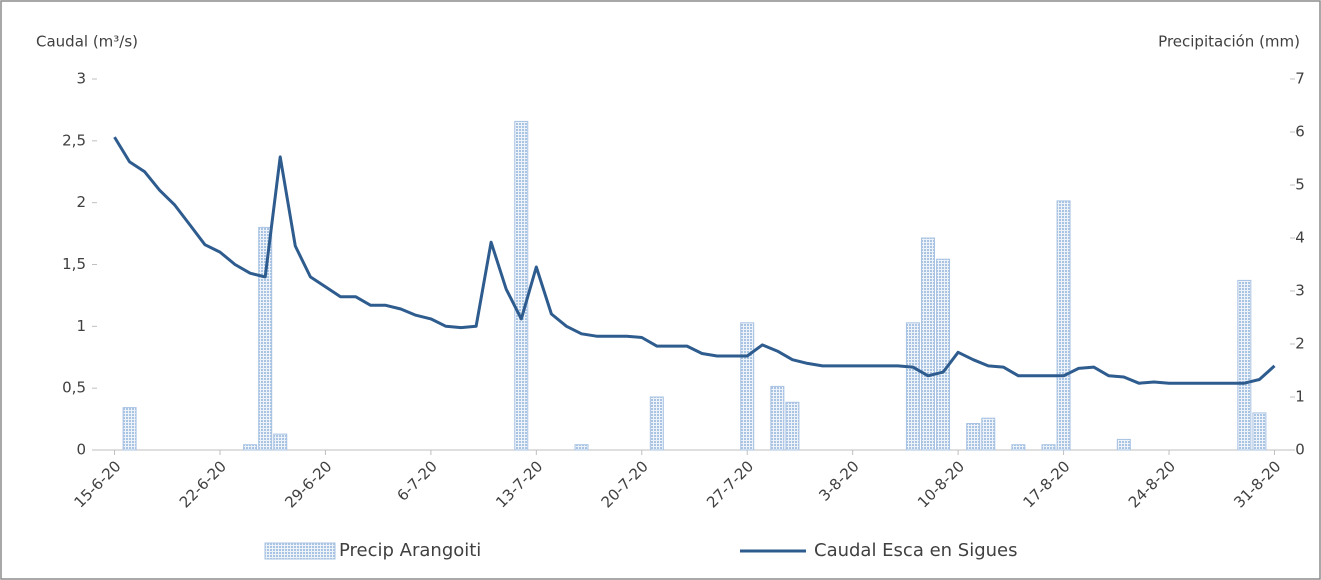 The height and width of the screenshot is (580, 1321). Describe the element at coordinates (1300, 397) in the screenshot. I see `y2-tick-label: 1` at that location.